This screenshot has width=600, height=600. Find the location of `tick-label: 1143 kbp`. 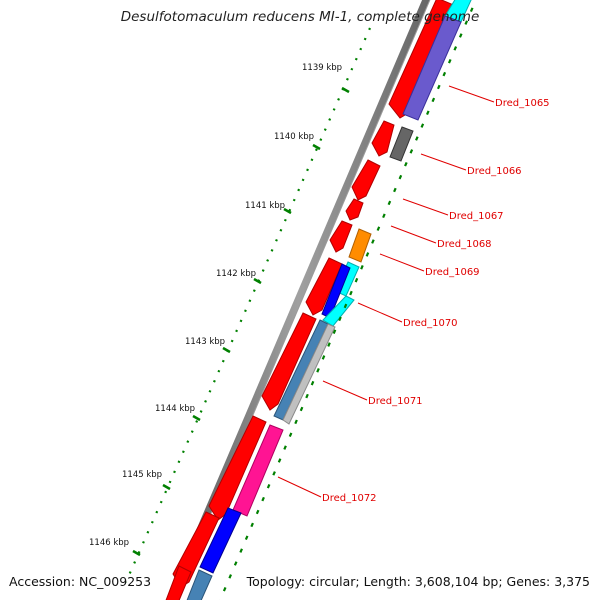

tick-label: 1143 kbp is located at coordinates (205, 342).